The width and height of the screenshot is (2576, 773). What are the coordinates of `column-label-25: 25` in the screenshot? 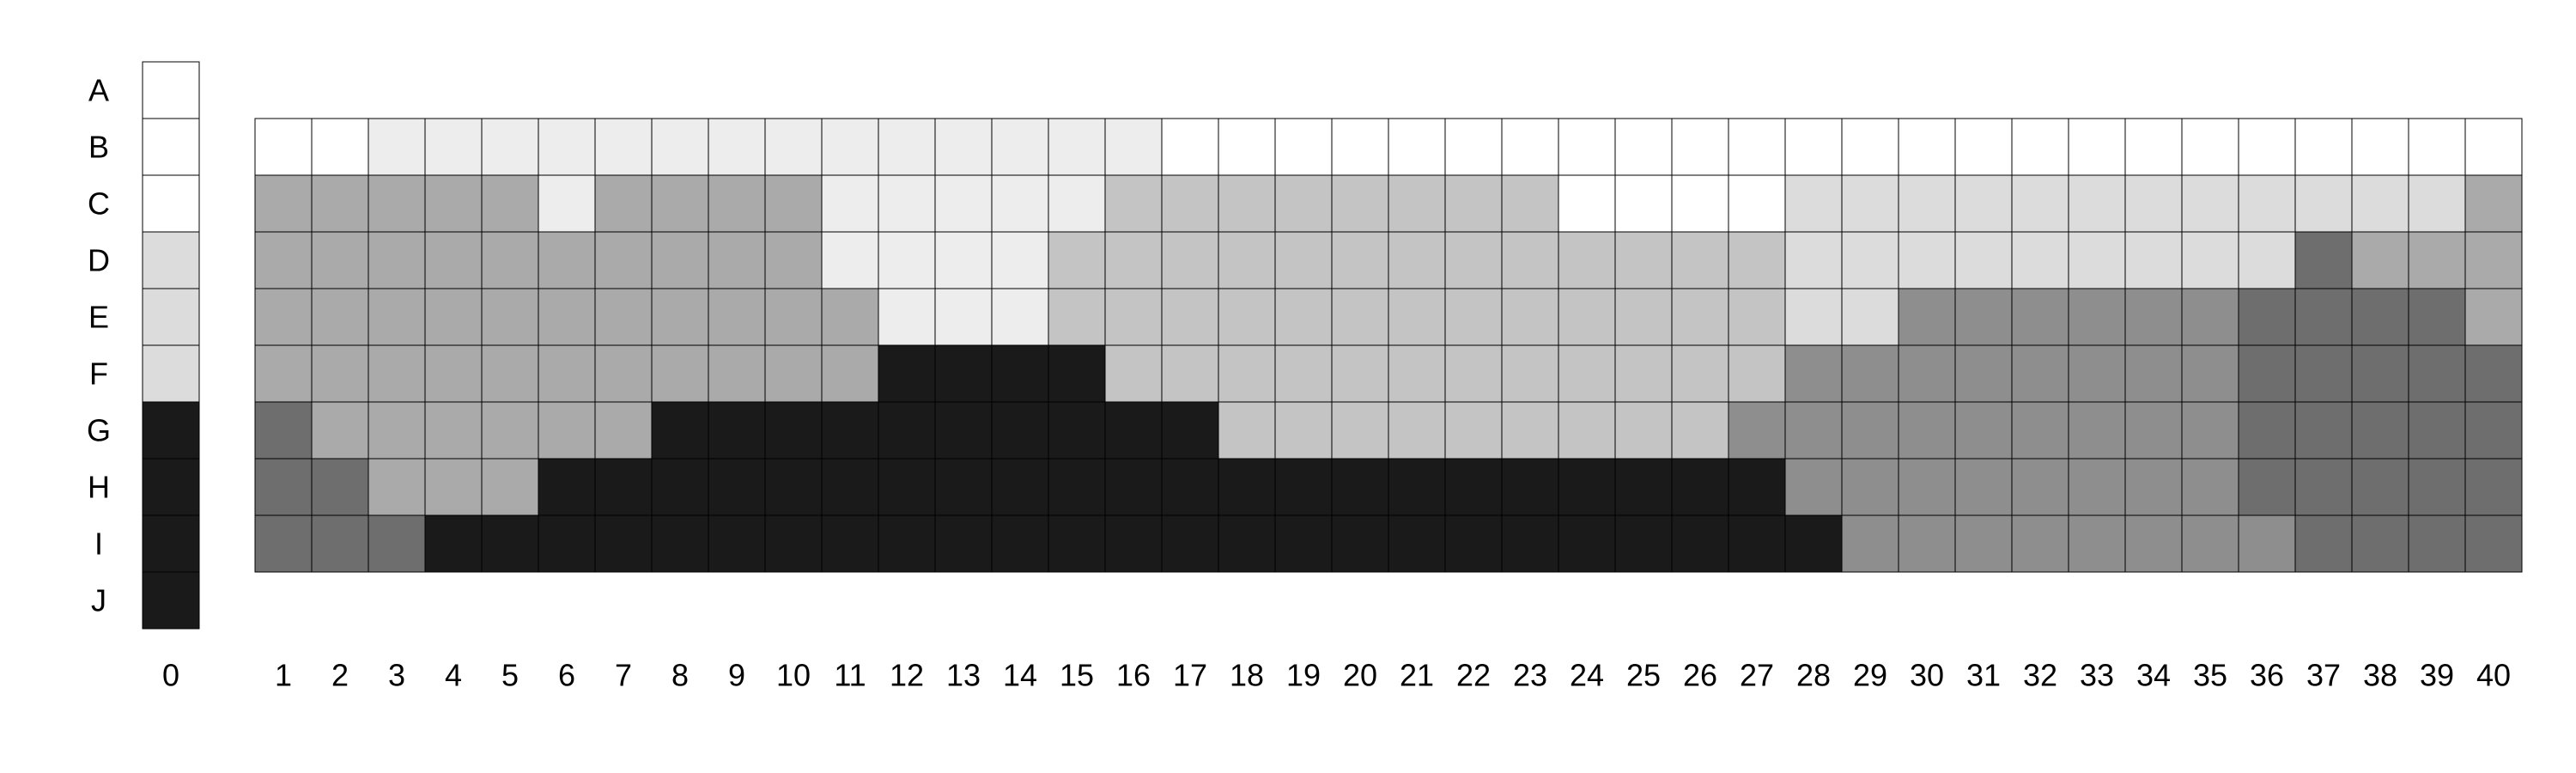 It's located at (1643, 675).